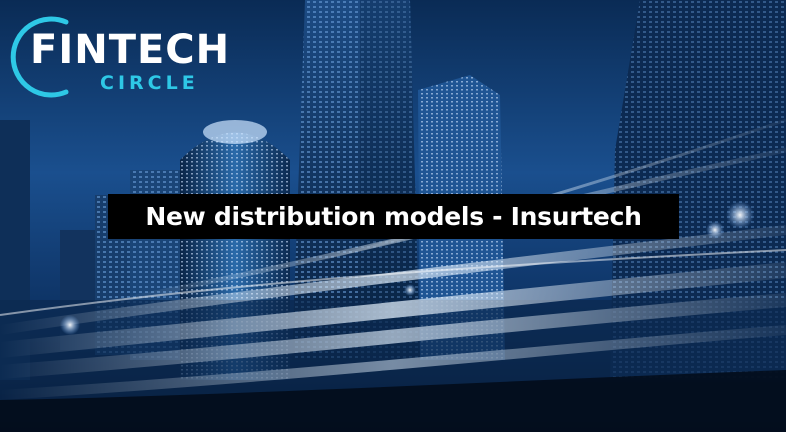 The width and height of the screenshot is (786, 432). What do you see at coordinates (149, 83) in the screenshot?
I see `logo-subword: CIRCLE` at bounding box center [149, 83].